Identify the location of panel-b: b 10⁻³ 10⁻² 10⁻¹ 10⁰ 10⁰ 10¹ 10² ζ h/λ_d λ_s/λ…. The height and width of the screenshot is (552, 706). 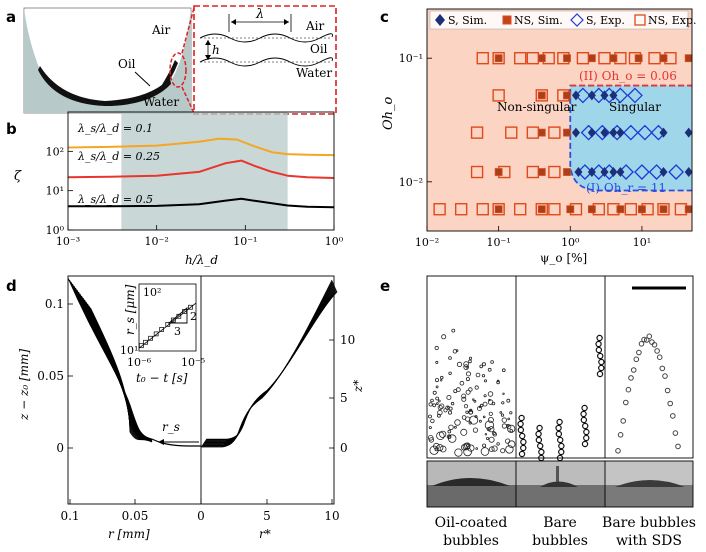
(175, 189).